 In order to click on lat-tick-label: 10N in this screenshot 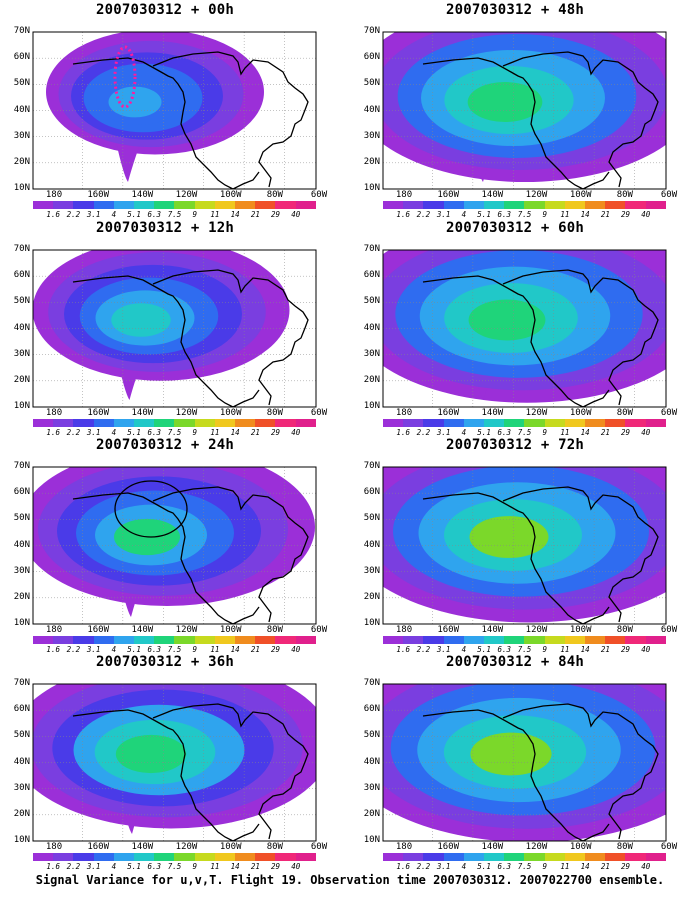, I will do `click(21, 188)`.